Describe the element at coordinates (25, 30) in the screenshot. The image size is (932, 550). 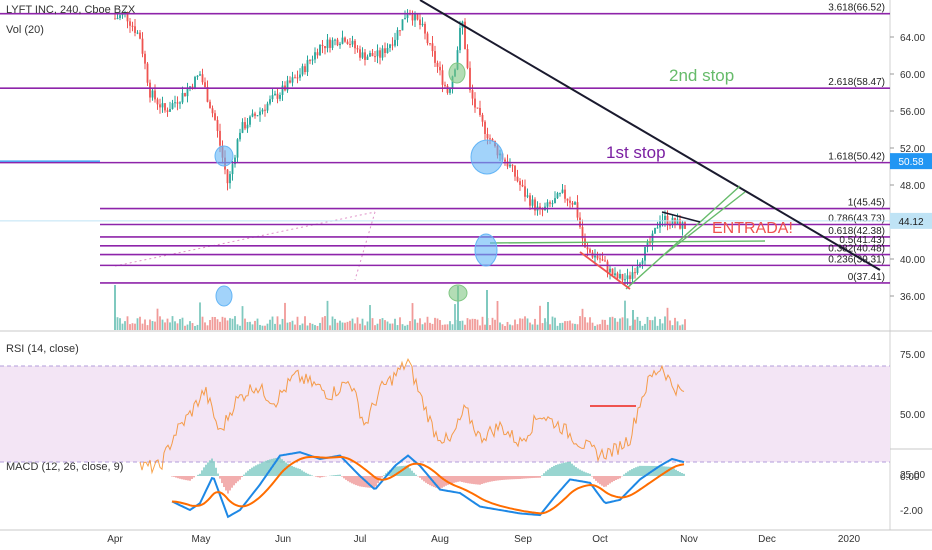
I see `volume-label: Vol (20)` at that location.